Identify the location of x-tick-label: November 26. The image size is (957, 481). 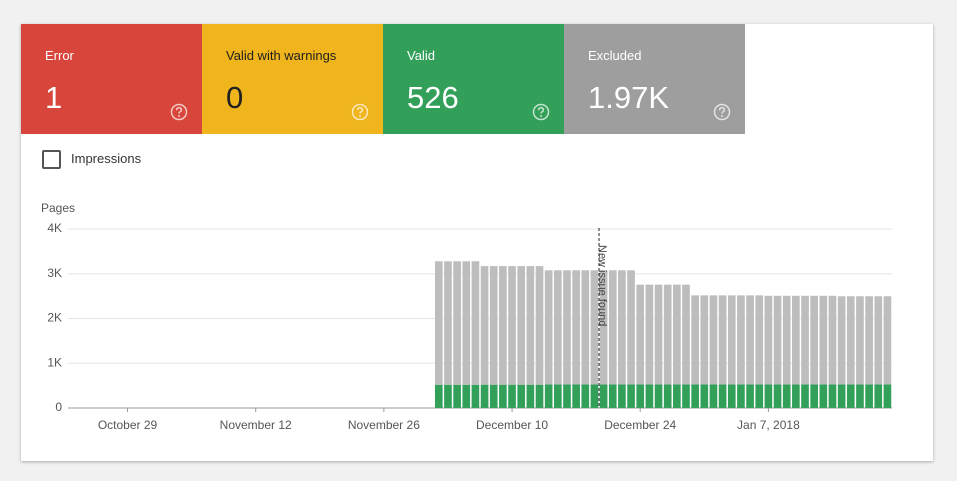
(384, 425).